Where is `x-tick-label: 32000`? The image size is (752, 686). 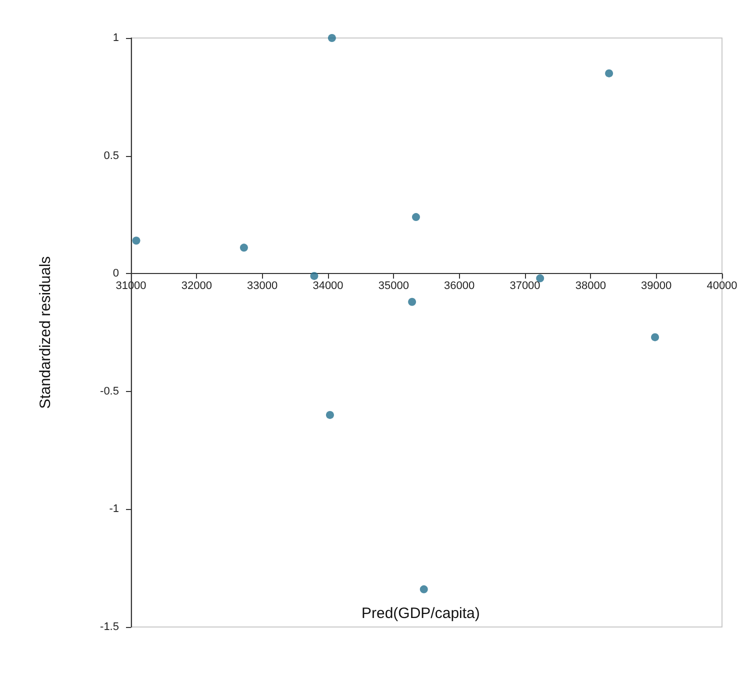 x-tick-label: 32000 is located at coordinates (196, 286).